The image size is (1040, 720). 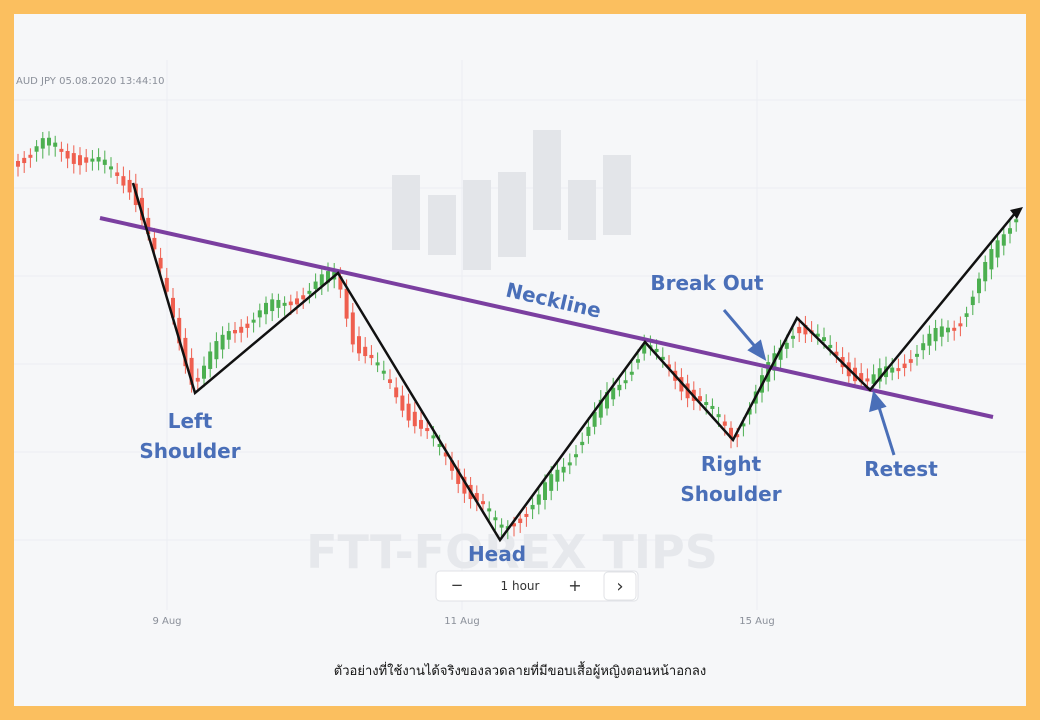 What do you see at coordinates (731, 464) in the screenshot?
I see `right-shoulder-1: Right` at bounding box center [731, 464].